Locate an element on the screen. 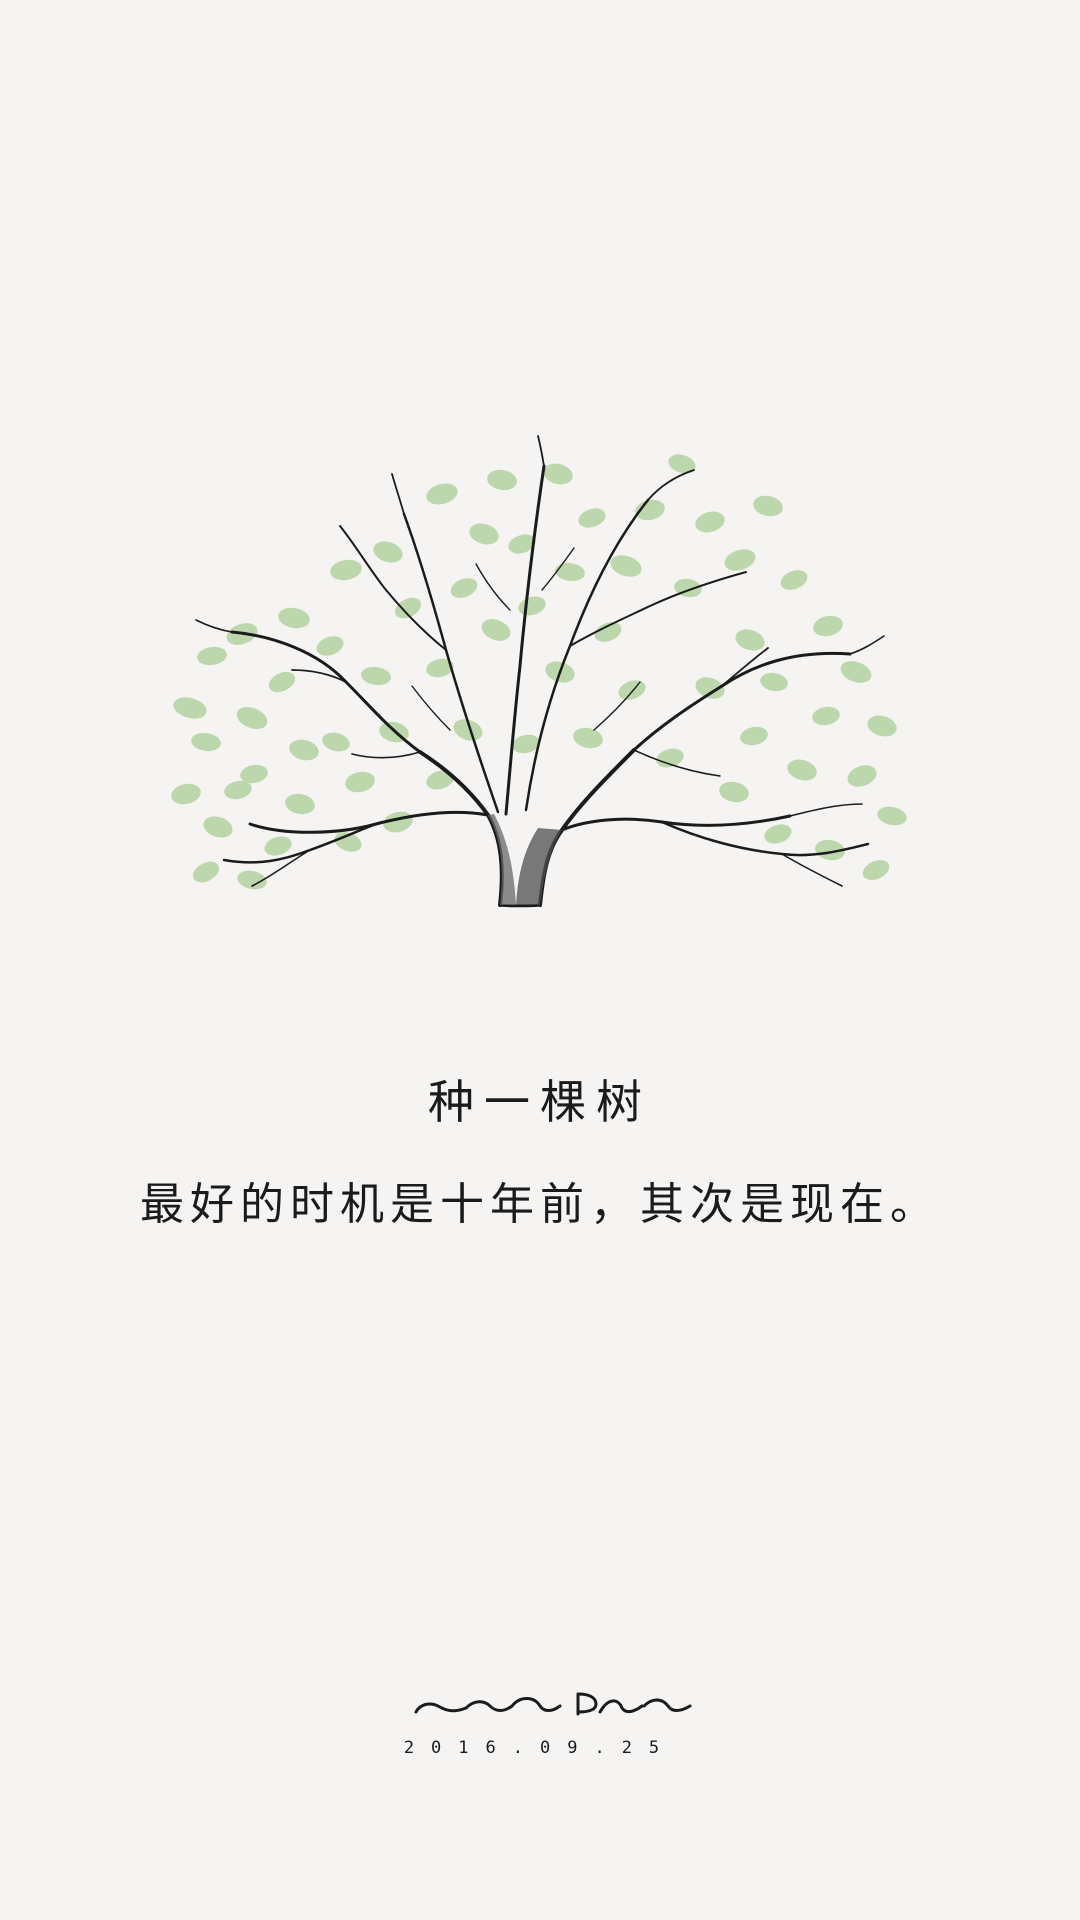 The image size is (1080, 1920). signature-graphic is located at coordinates (553, 1704).